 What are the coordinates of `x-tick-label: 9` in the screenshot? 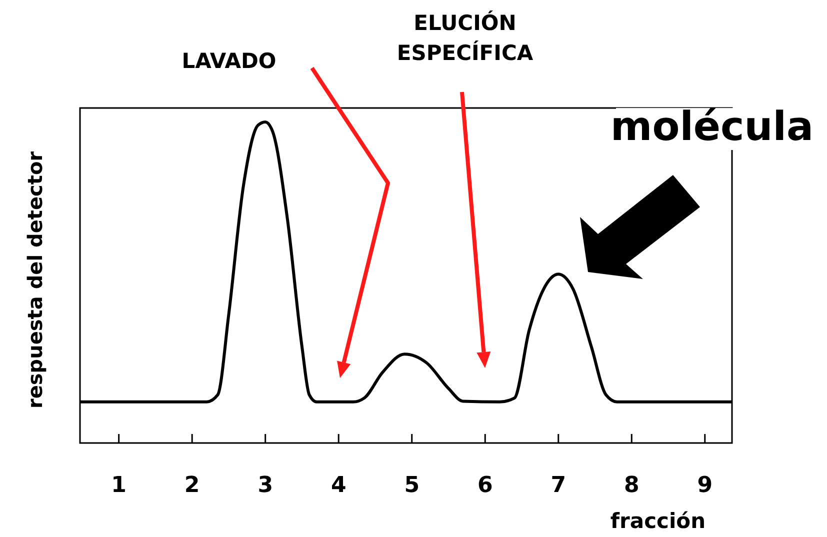 It's located at (705, 485).